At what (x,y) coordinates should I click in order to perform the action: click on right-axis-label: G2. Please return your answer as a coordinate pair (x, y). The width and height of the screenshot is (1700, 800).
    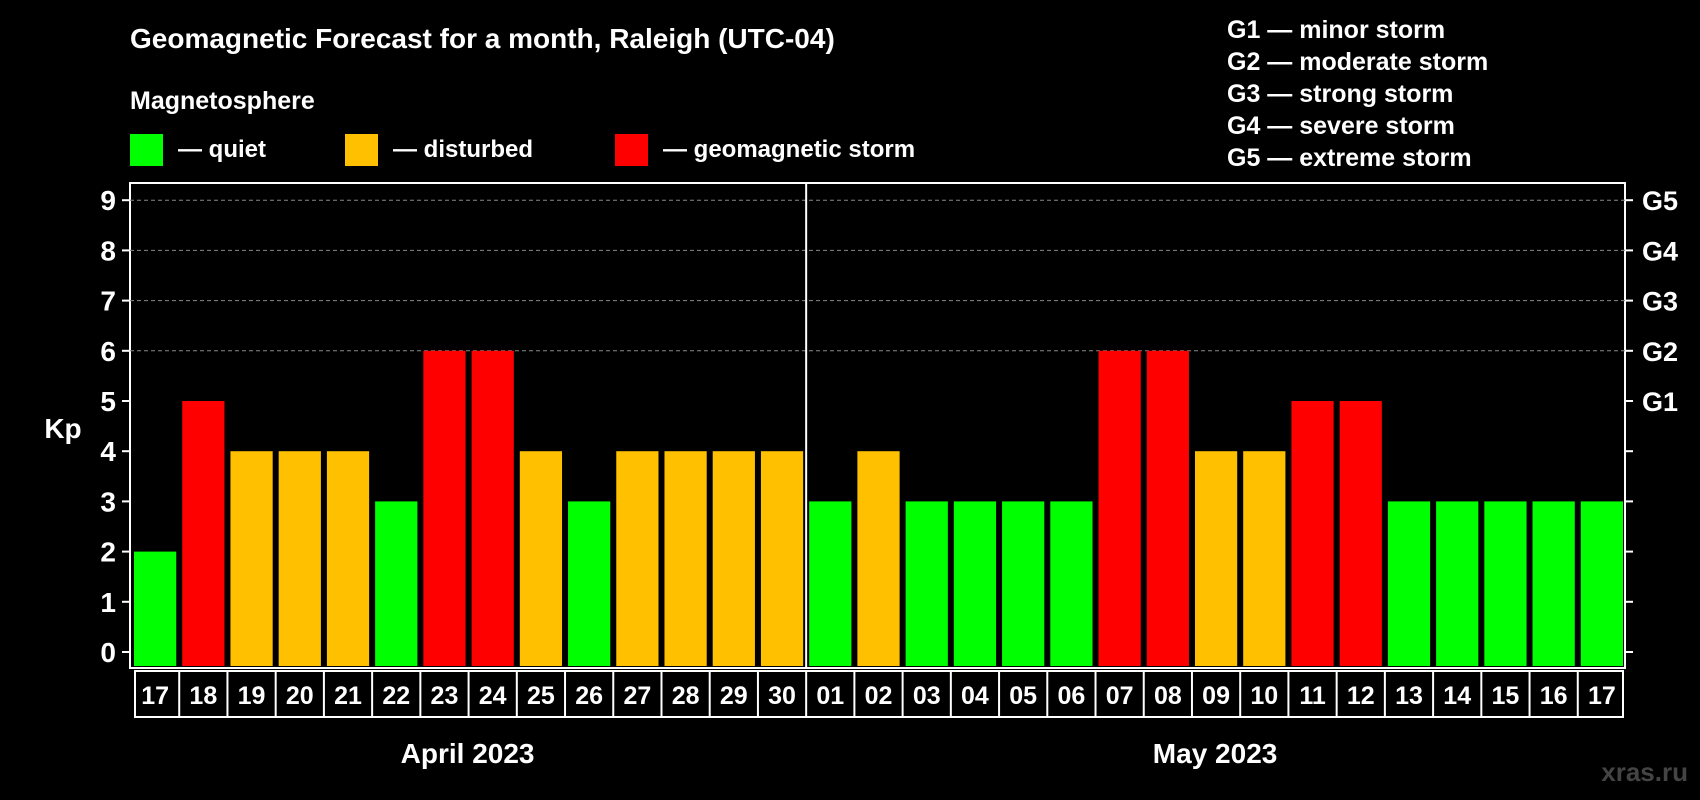
    Looking at the image, I should click on (1660, 352).